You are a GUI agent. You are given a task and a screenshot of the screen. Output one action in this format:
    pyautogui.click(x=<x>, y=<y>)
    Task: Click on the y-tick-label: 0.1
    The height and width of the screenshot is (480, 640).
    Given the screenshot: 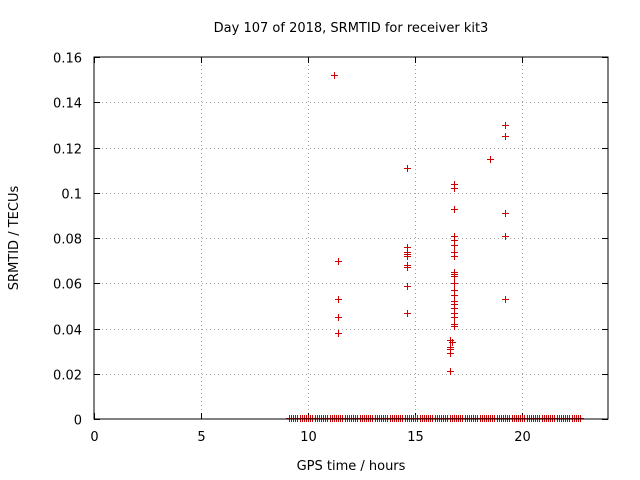 What is the action you would take?
    pyautogui.click(x=71, y=195)
    